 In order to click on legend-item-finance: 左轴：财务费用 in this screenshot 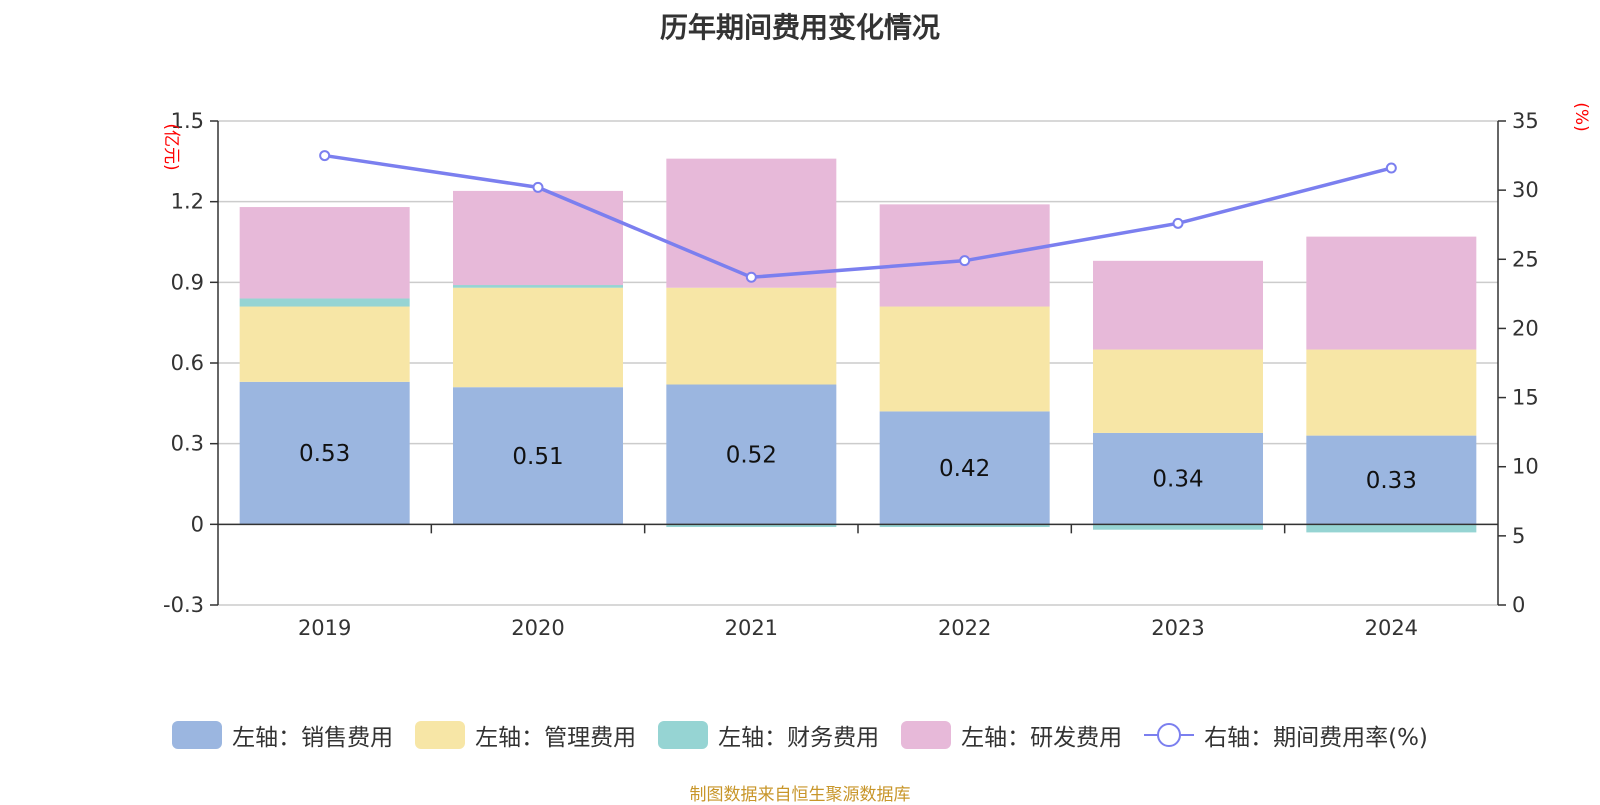, I will do `click(768, 735)`.